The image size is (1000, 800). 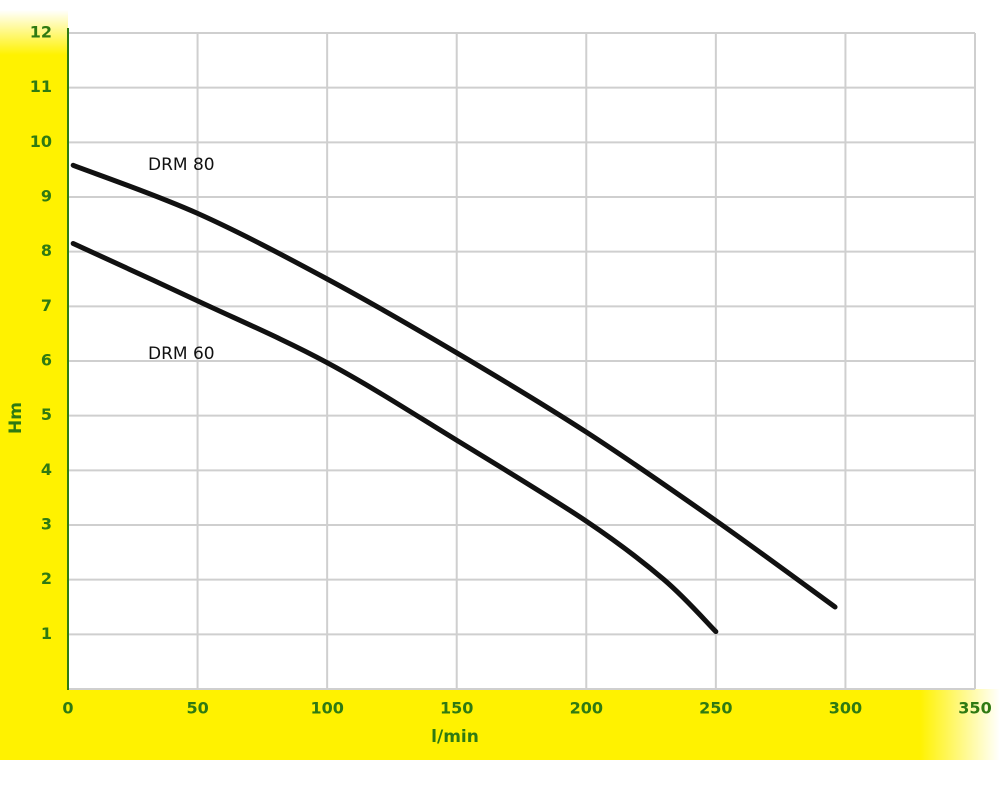 I want to click on series-label: DRM 60, so click(x=181, y=354).